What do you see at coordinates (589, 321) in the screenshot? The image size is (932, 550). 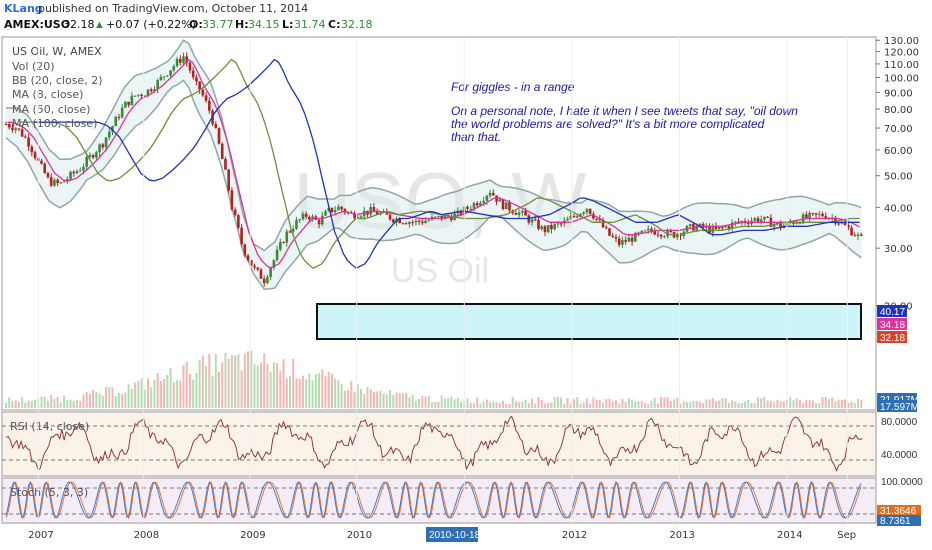 I see `range-box` at bounding box center [589, 321].